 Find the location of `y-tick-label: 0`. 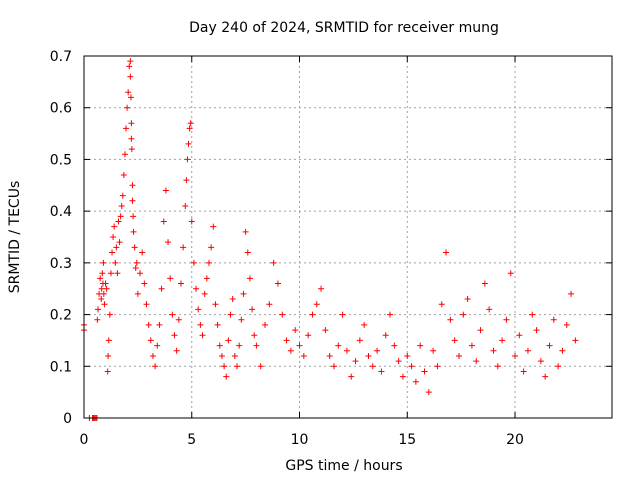

y-tick-label: 0 is located at coordinates (67, 419).